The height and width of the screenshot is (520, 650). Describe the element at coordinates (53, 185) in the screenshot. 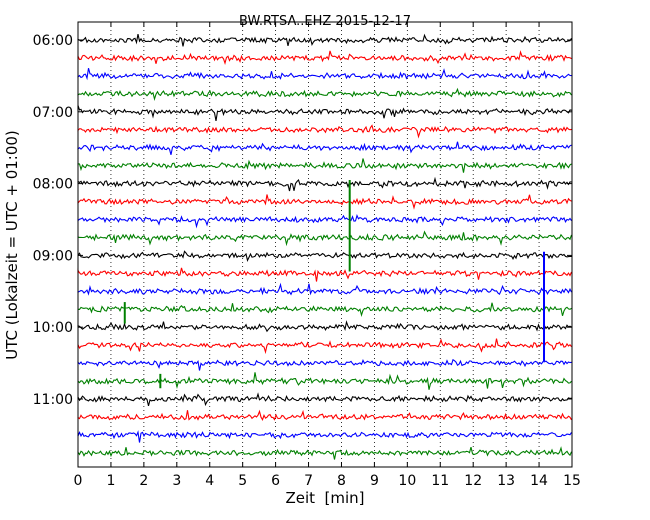

I see `y-tick-label-2: 08:00` at that location.